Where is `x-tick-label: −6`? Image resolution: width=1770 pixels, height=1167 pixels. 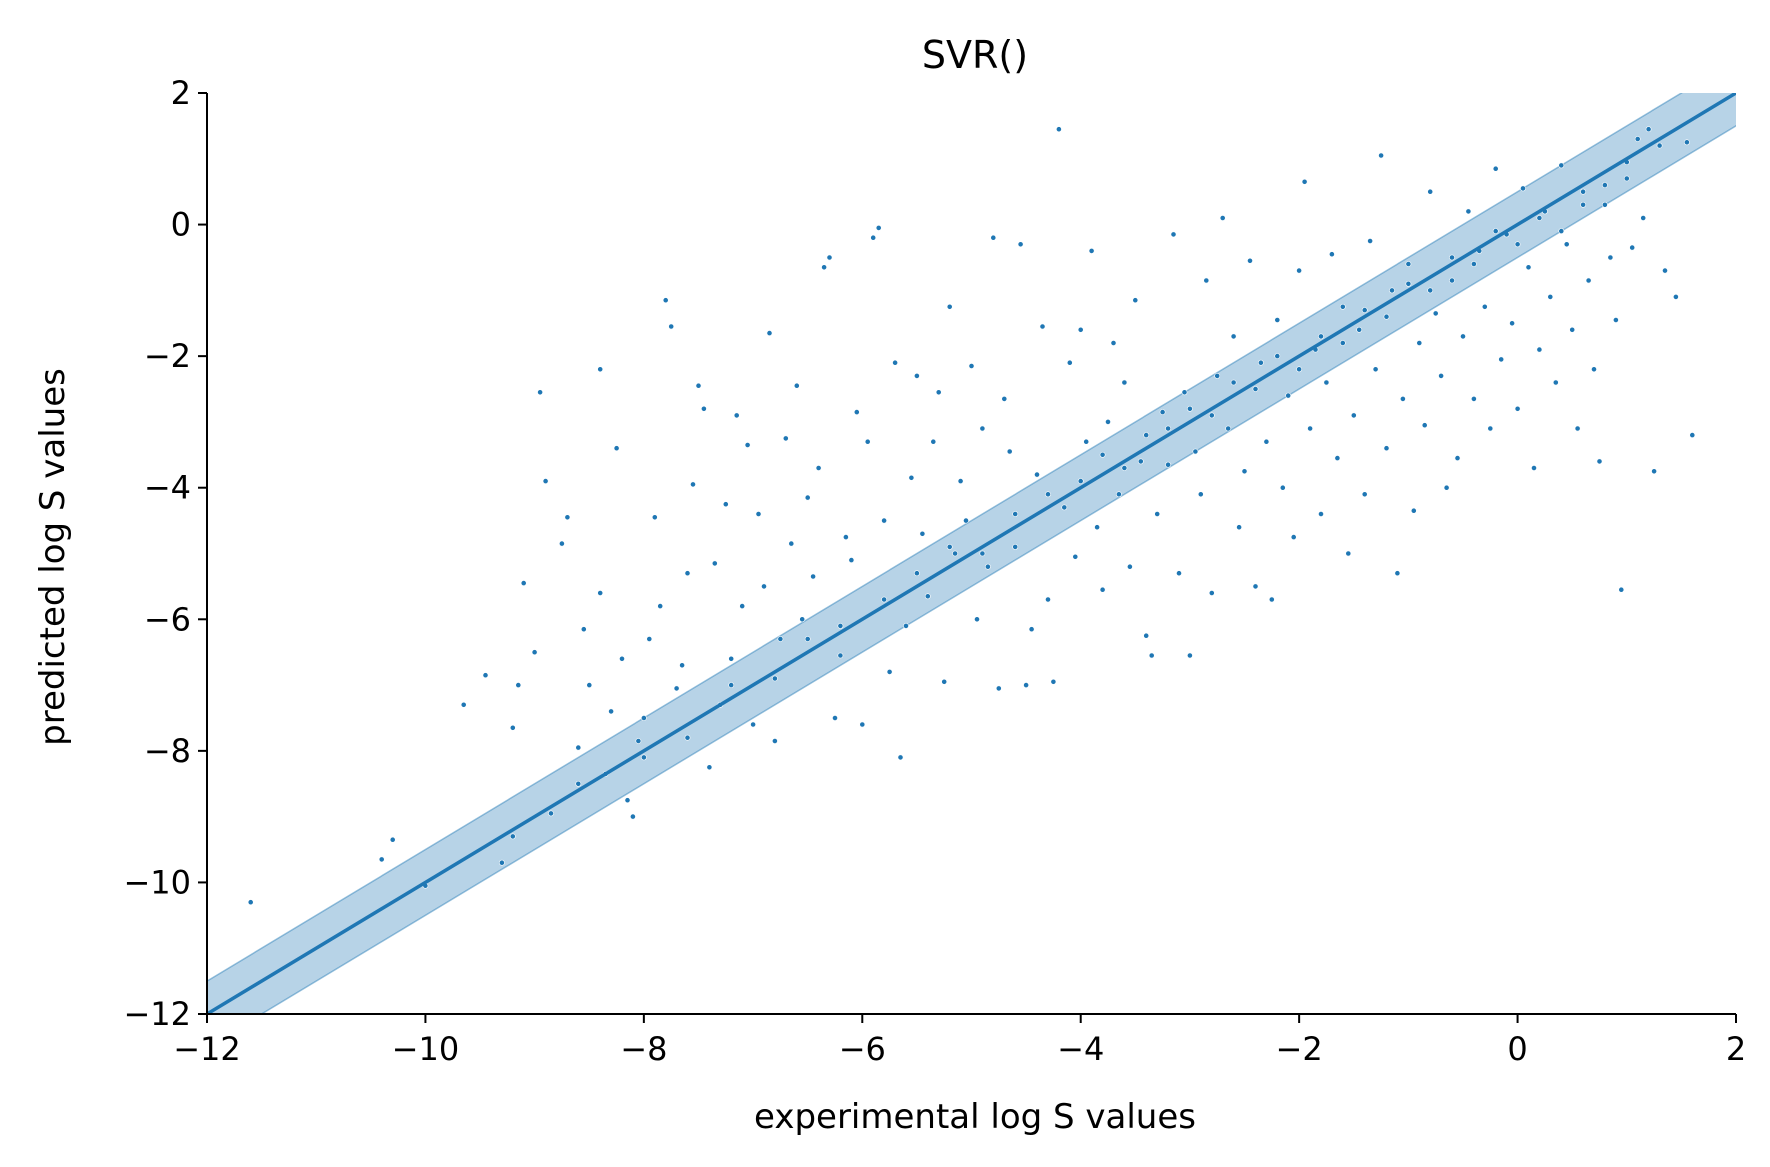 x-tick-label: −6 is located at coordinates (862, 1049).